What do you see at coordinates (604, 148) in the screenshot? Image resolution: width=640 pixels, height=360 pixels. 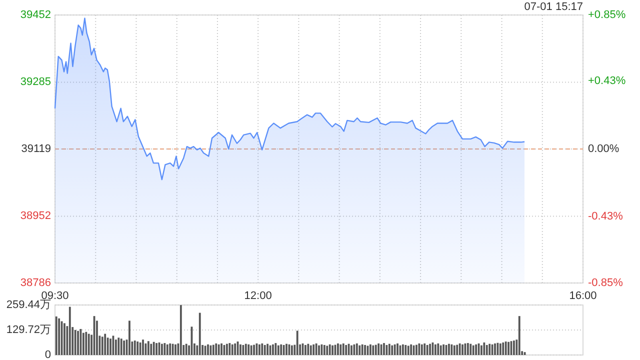 I see `y2-tick-label: 0.00%` at bounding box center [604, 148].